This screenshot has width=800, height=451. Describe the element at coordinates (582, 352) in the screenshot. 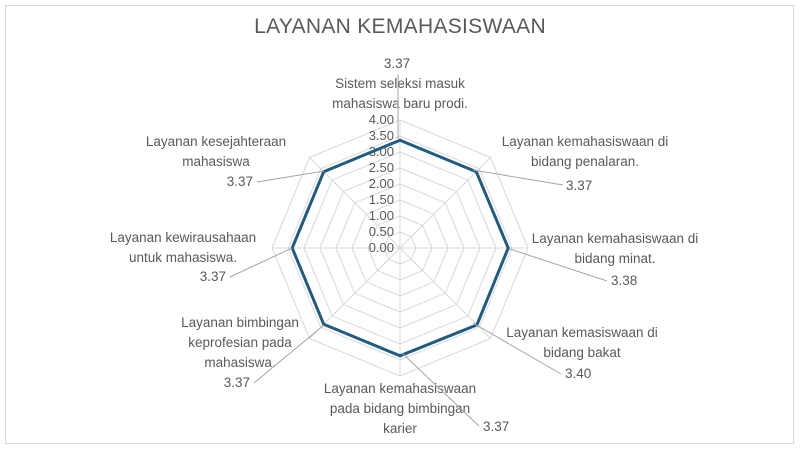

I see `category-label: bidang bakat` at that location.